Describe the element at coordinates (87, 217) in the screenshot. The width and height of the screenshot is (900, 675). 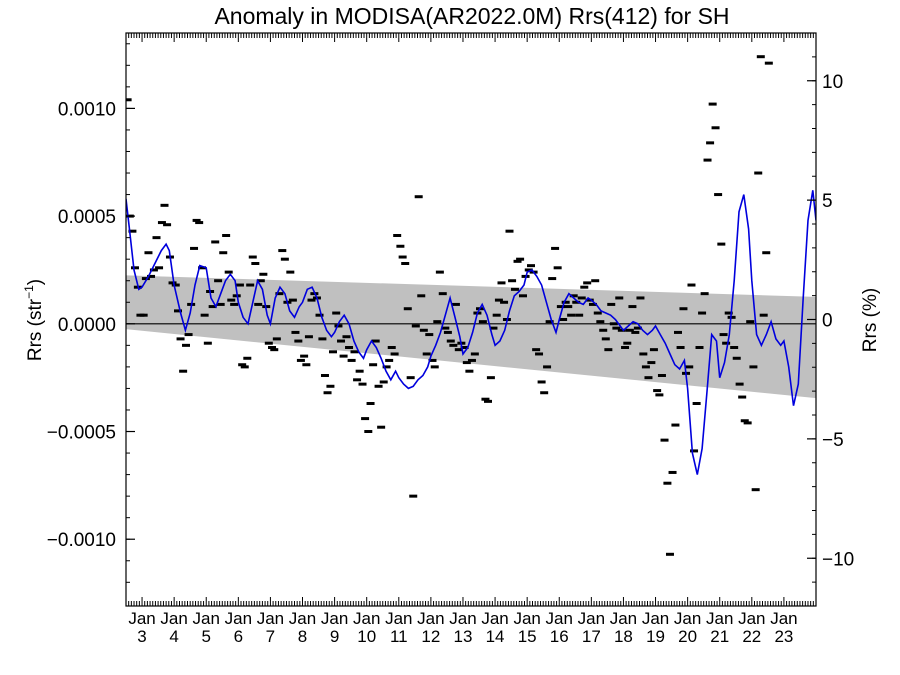
I see `y-left-tick-label: 0.0005` at that location.